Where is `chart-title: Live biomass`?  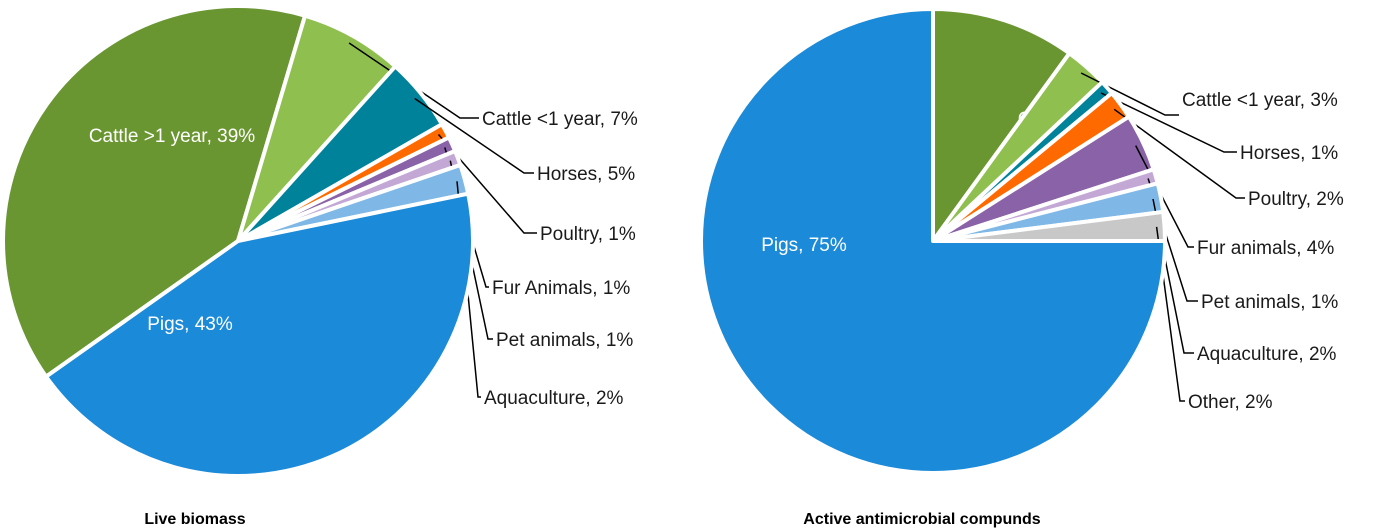
chart-title: Live biomass is located at coordinates (194, 519).